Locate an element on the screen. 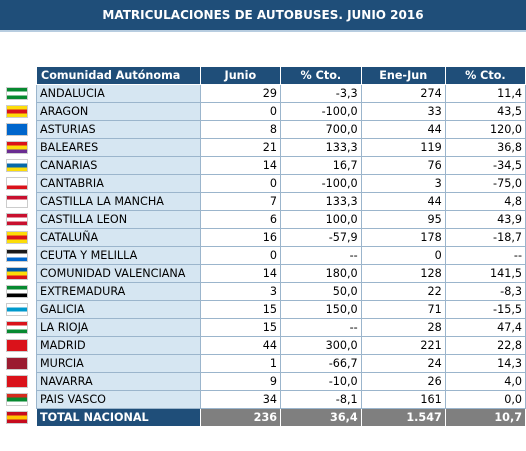 The width and height of the screenshot is (526, 451). june-growth-cell: 150,0 is located at coordinates (321, 309).